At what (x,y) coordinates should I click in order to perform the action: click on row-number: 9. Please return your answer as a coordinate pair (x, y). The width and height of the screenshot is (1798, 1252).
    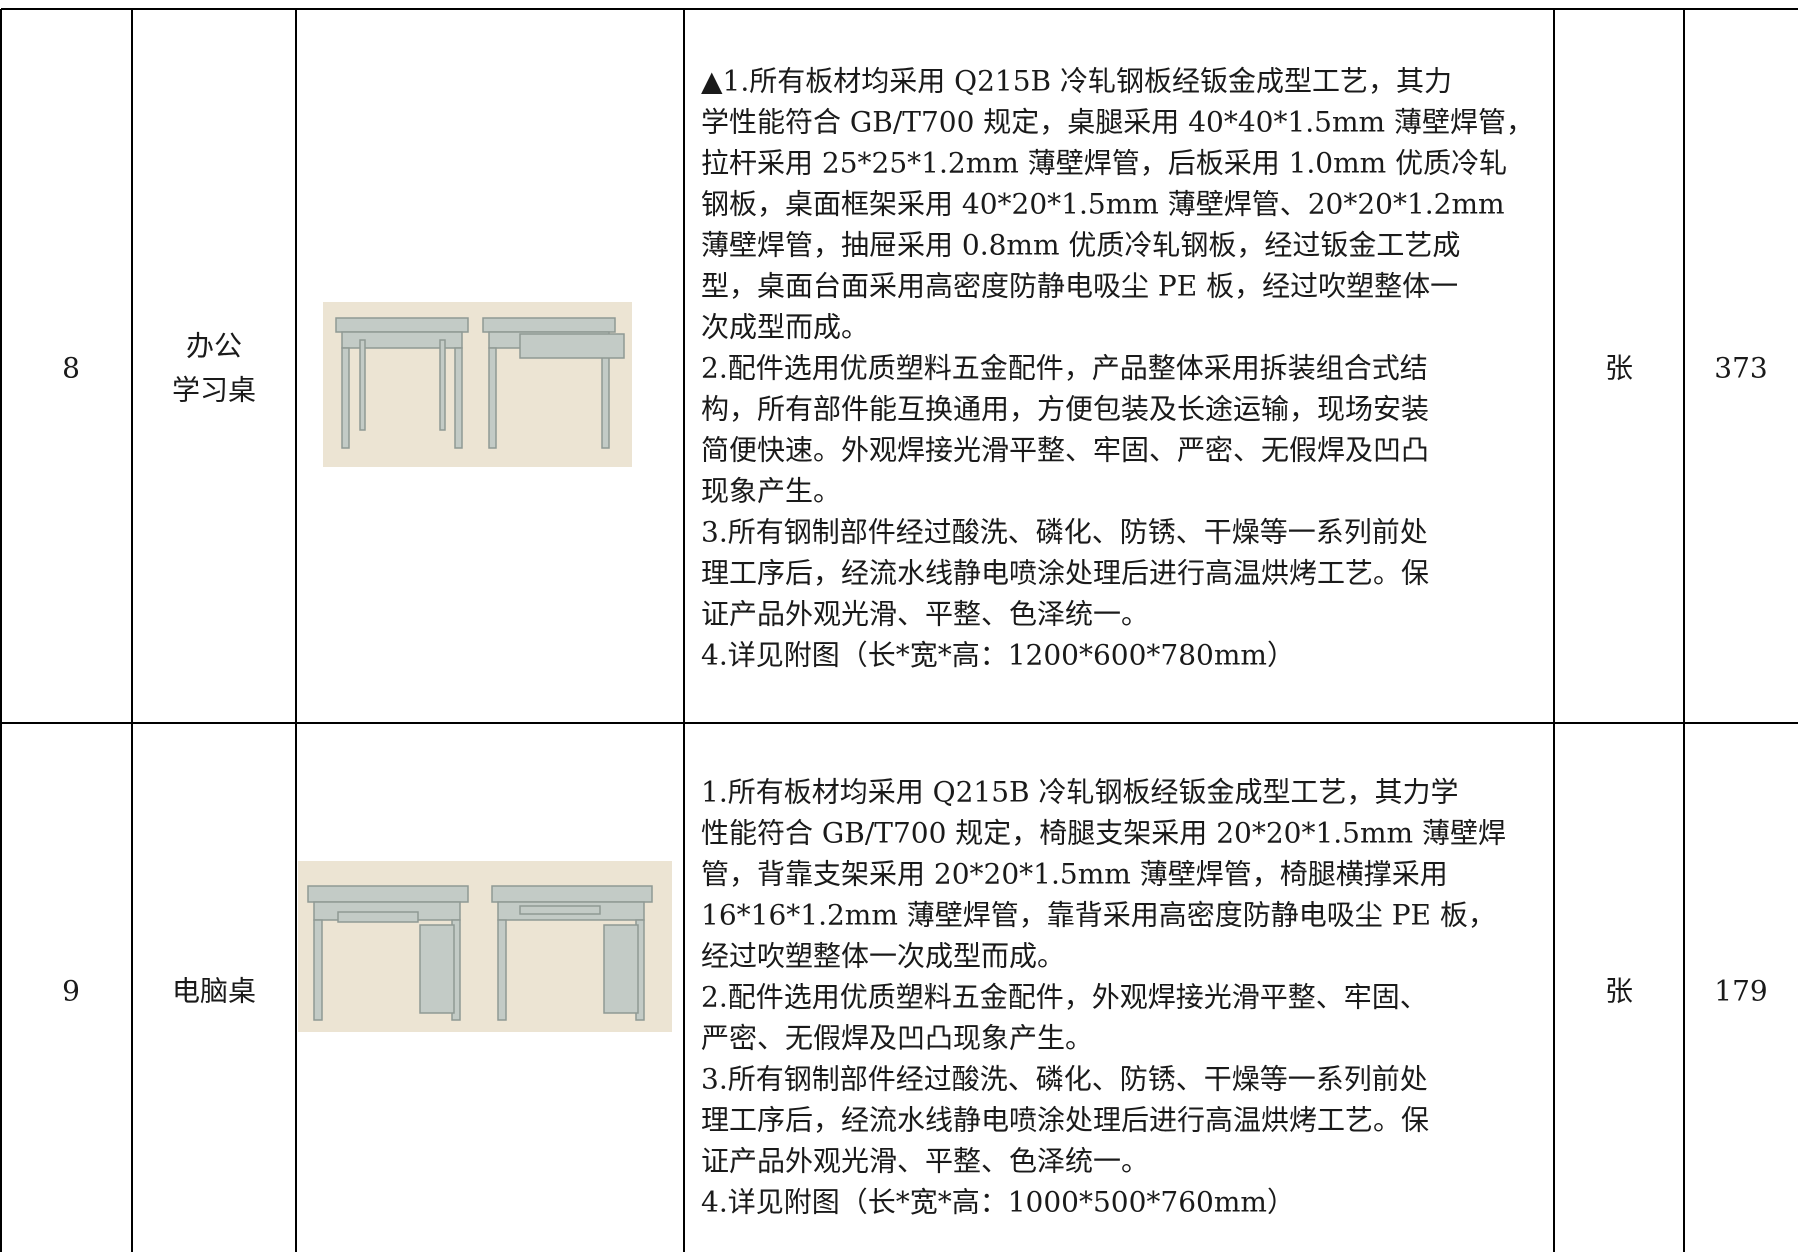
    Looking at the image, I should click on (71, 991).